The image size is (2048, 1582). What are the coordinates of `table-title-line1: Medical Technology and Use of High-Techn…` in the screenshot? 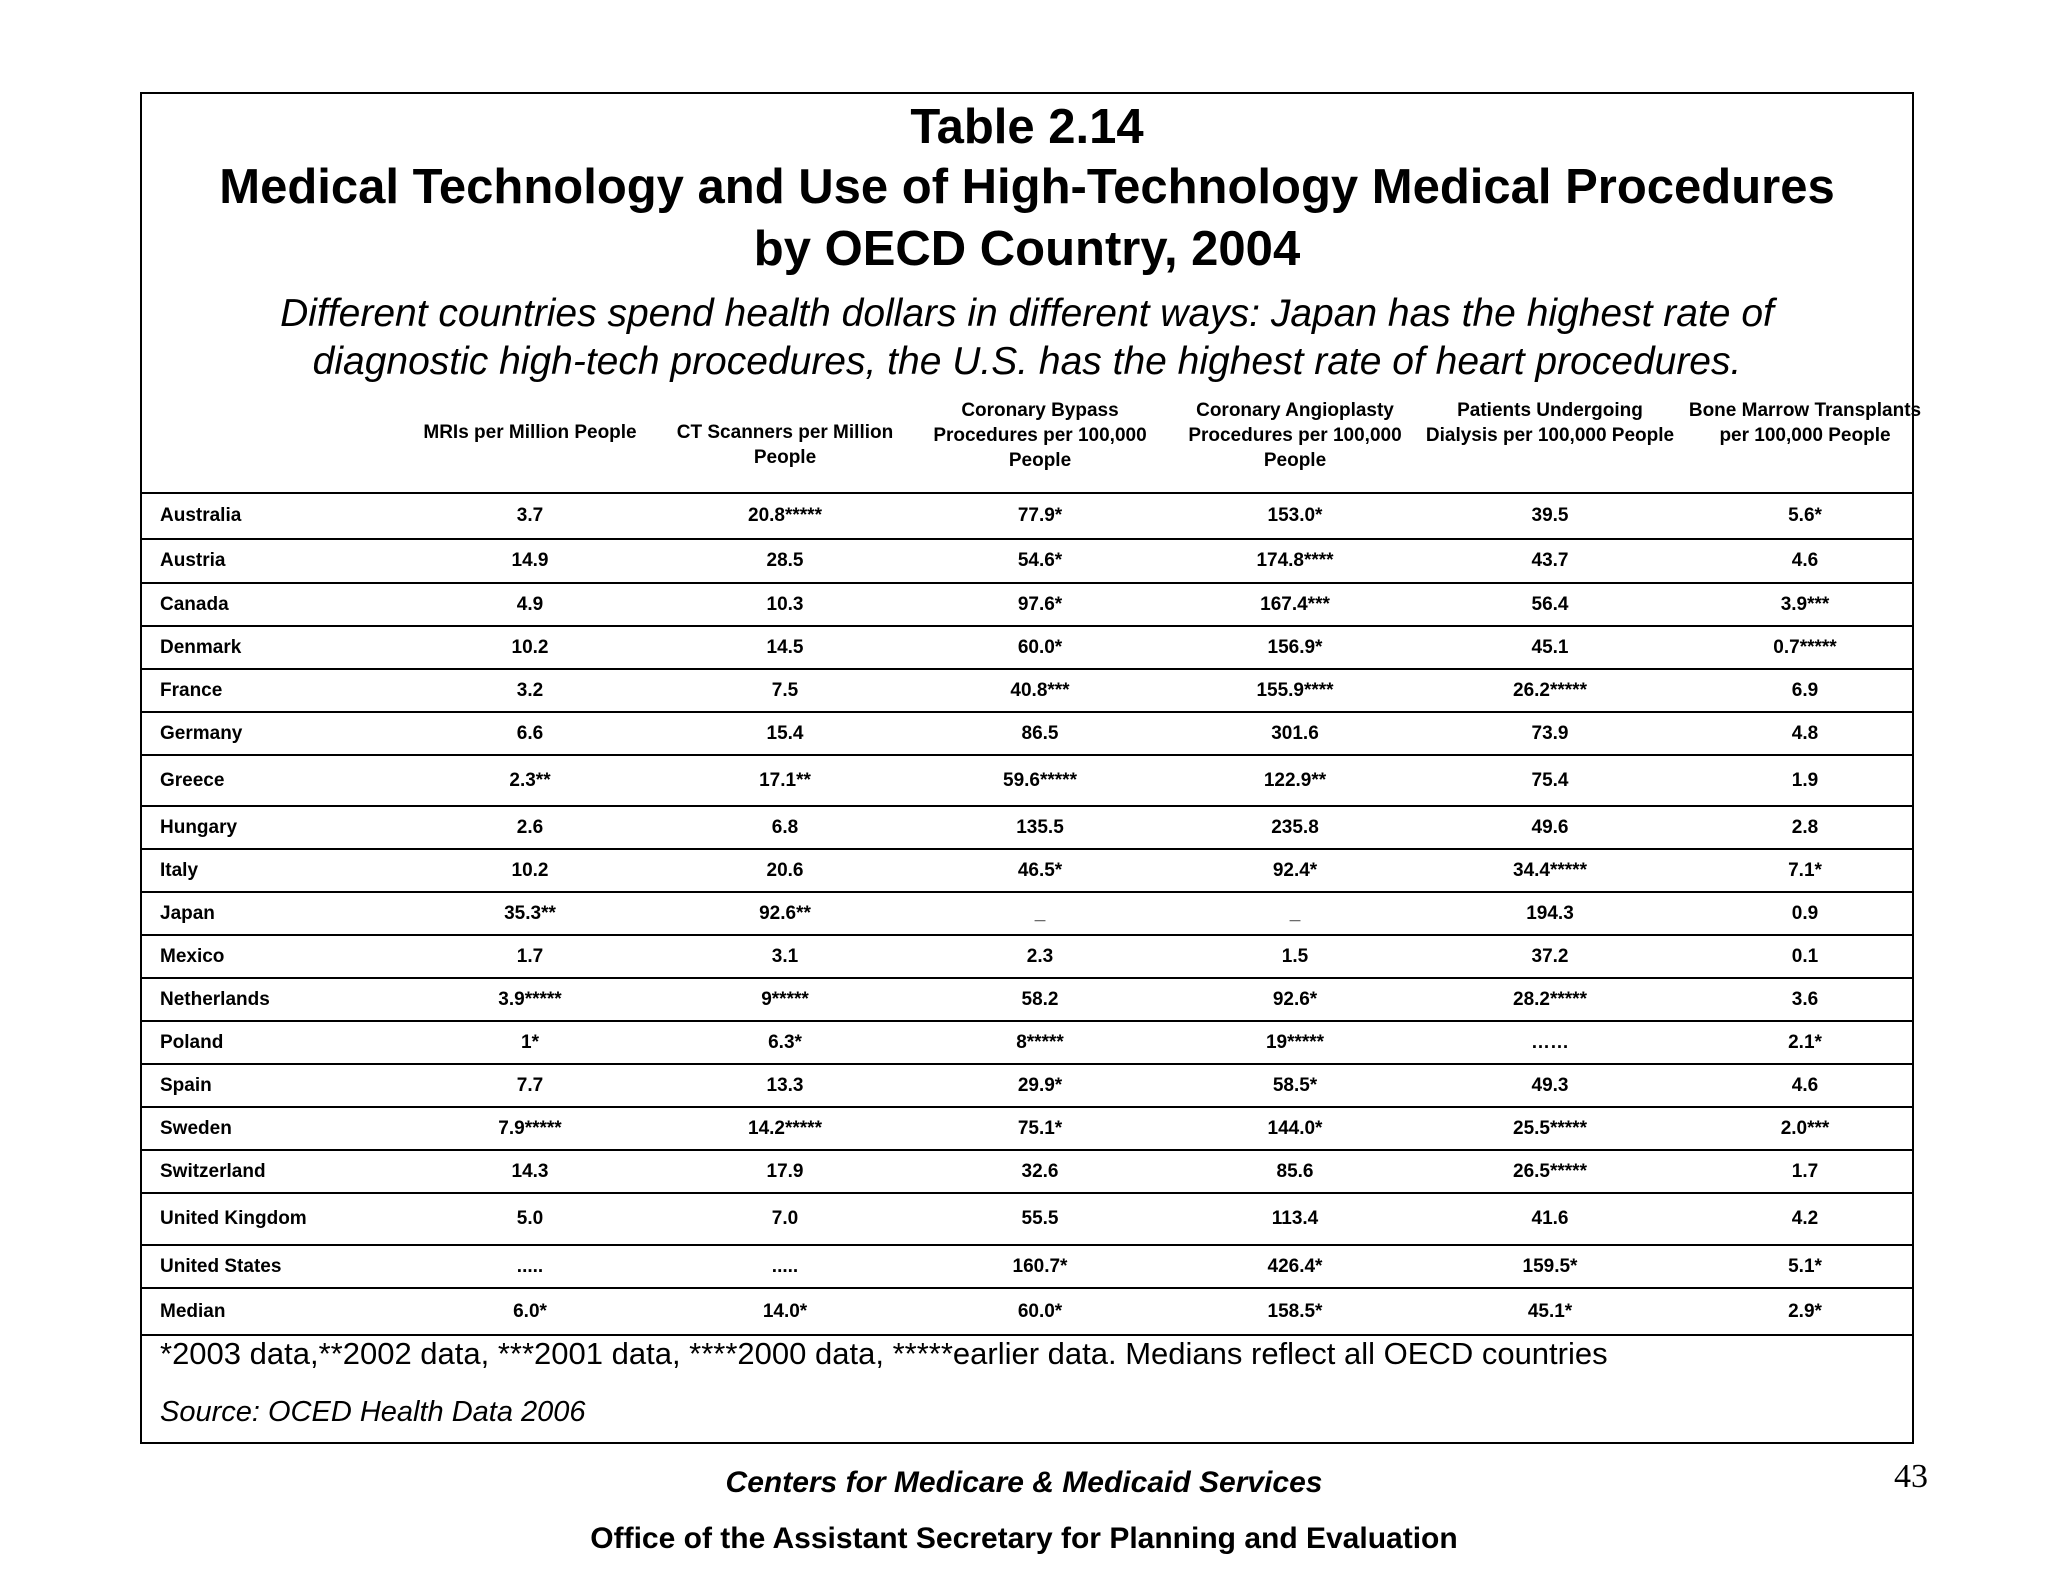 It's located at (1027, 187).